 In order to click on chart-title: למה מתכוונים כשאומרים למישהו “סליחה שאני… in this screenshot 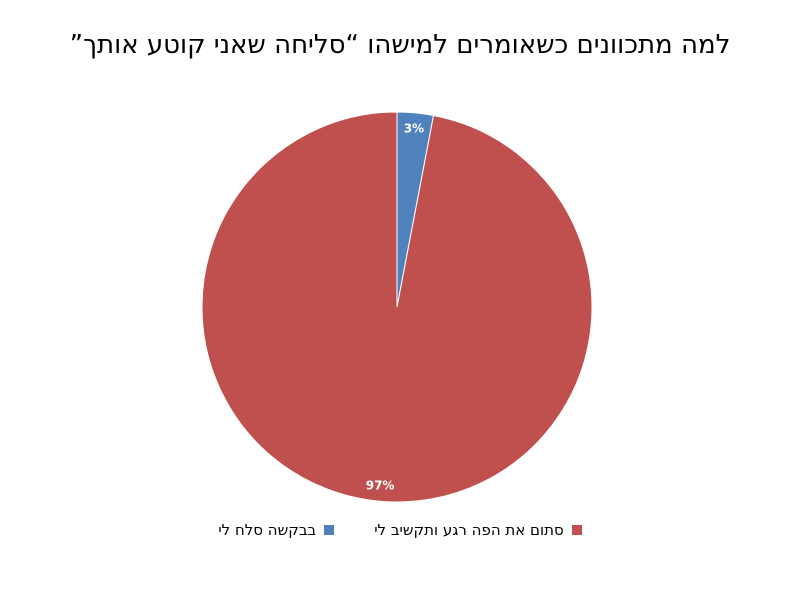, I will do `click(400, 45)`.